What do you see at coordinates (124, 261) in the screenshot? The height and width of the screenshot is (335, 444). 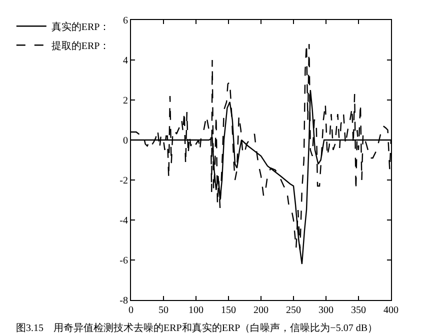 I see `y-tick-label: -6` at bounding box center [124, 261].